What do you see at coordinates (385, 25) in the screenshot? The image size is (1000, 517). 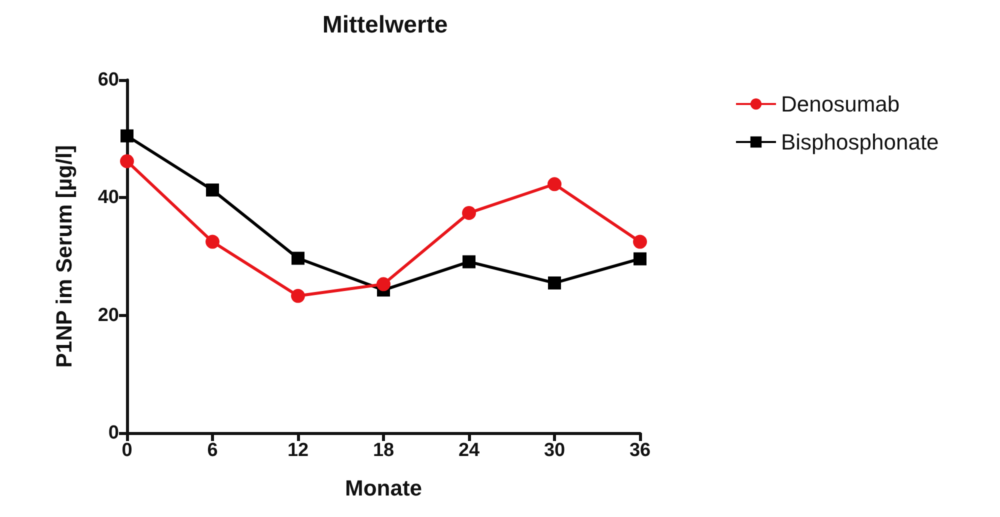 I see `chart-title: Mittelwerte` at bounding box center [385, 25].